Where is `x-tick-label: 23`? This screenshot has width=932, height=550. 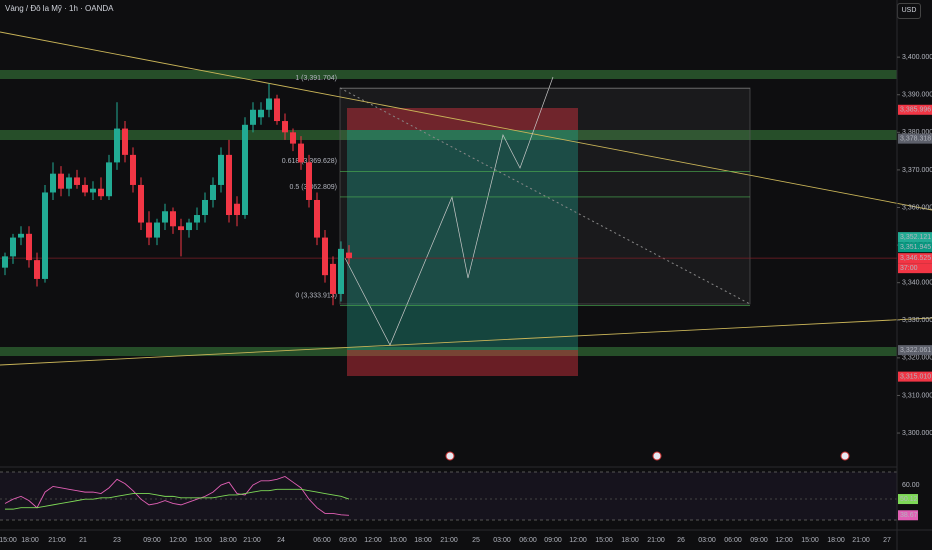 x-tick-label: 23 is located at coordinates (117, 540).